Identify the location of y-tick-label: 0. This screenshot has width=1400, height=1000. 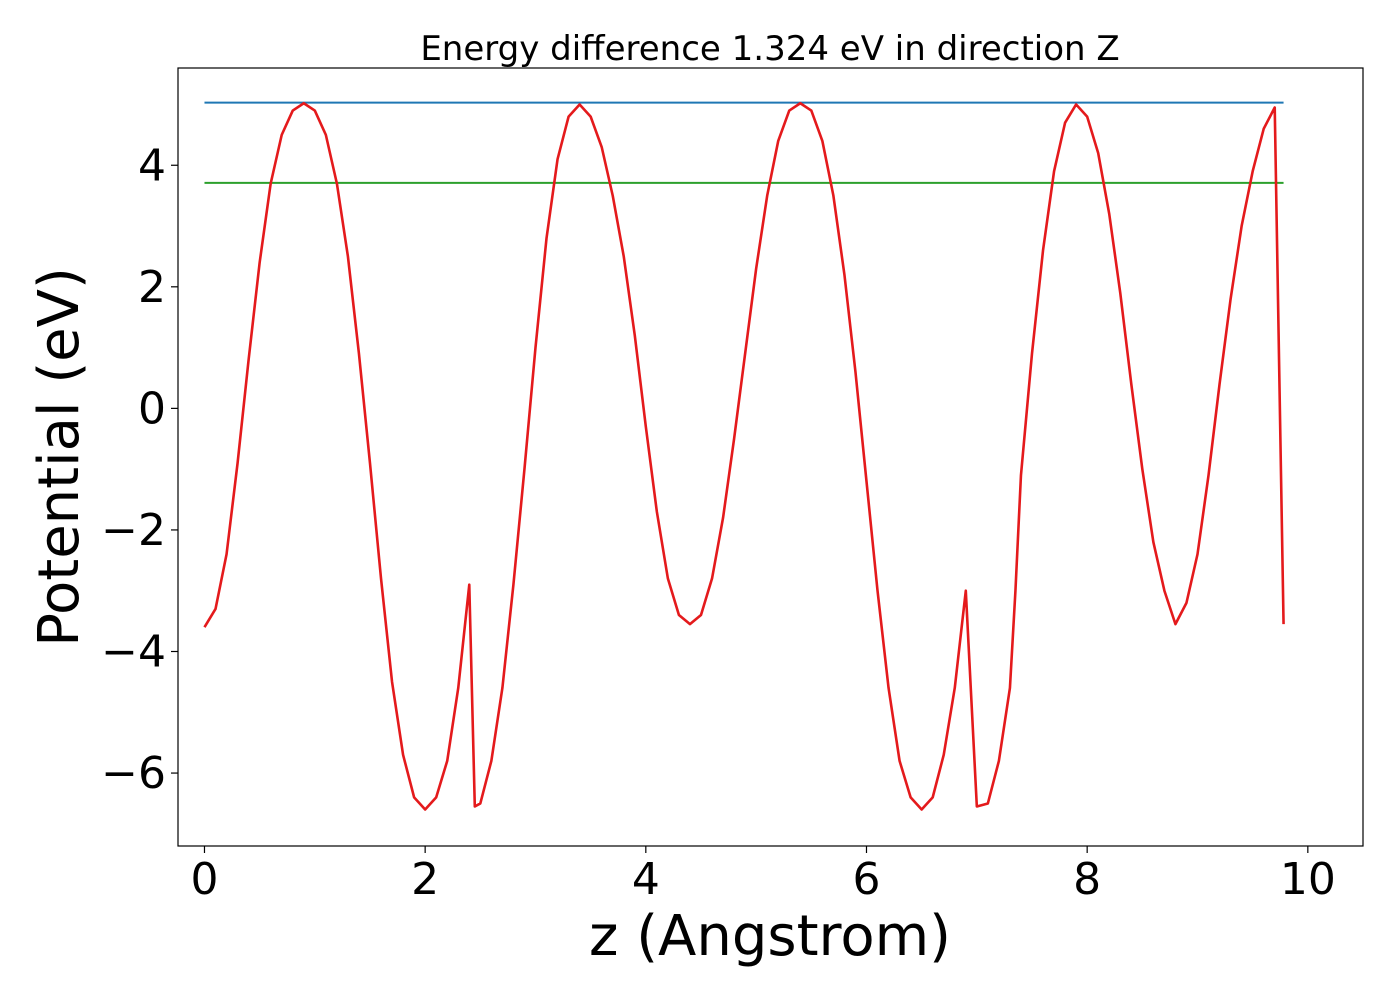
(152, 408).